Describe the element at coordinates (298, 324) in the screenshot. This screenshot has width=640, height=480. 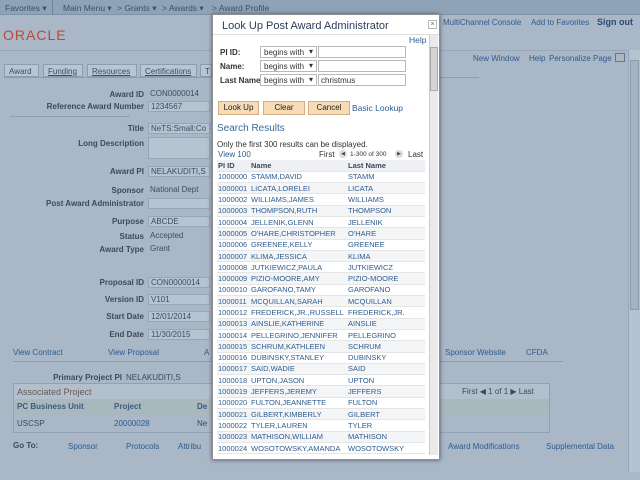
I see `name-cell: AINSLIE,KATHERINE` at that location.